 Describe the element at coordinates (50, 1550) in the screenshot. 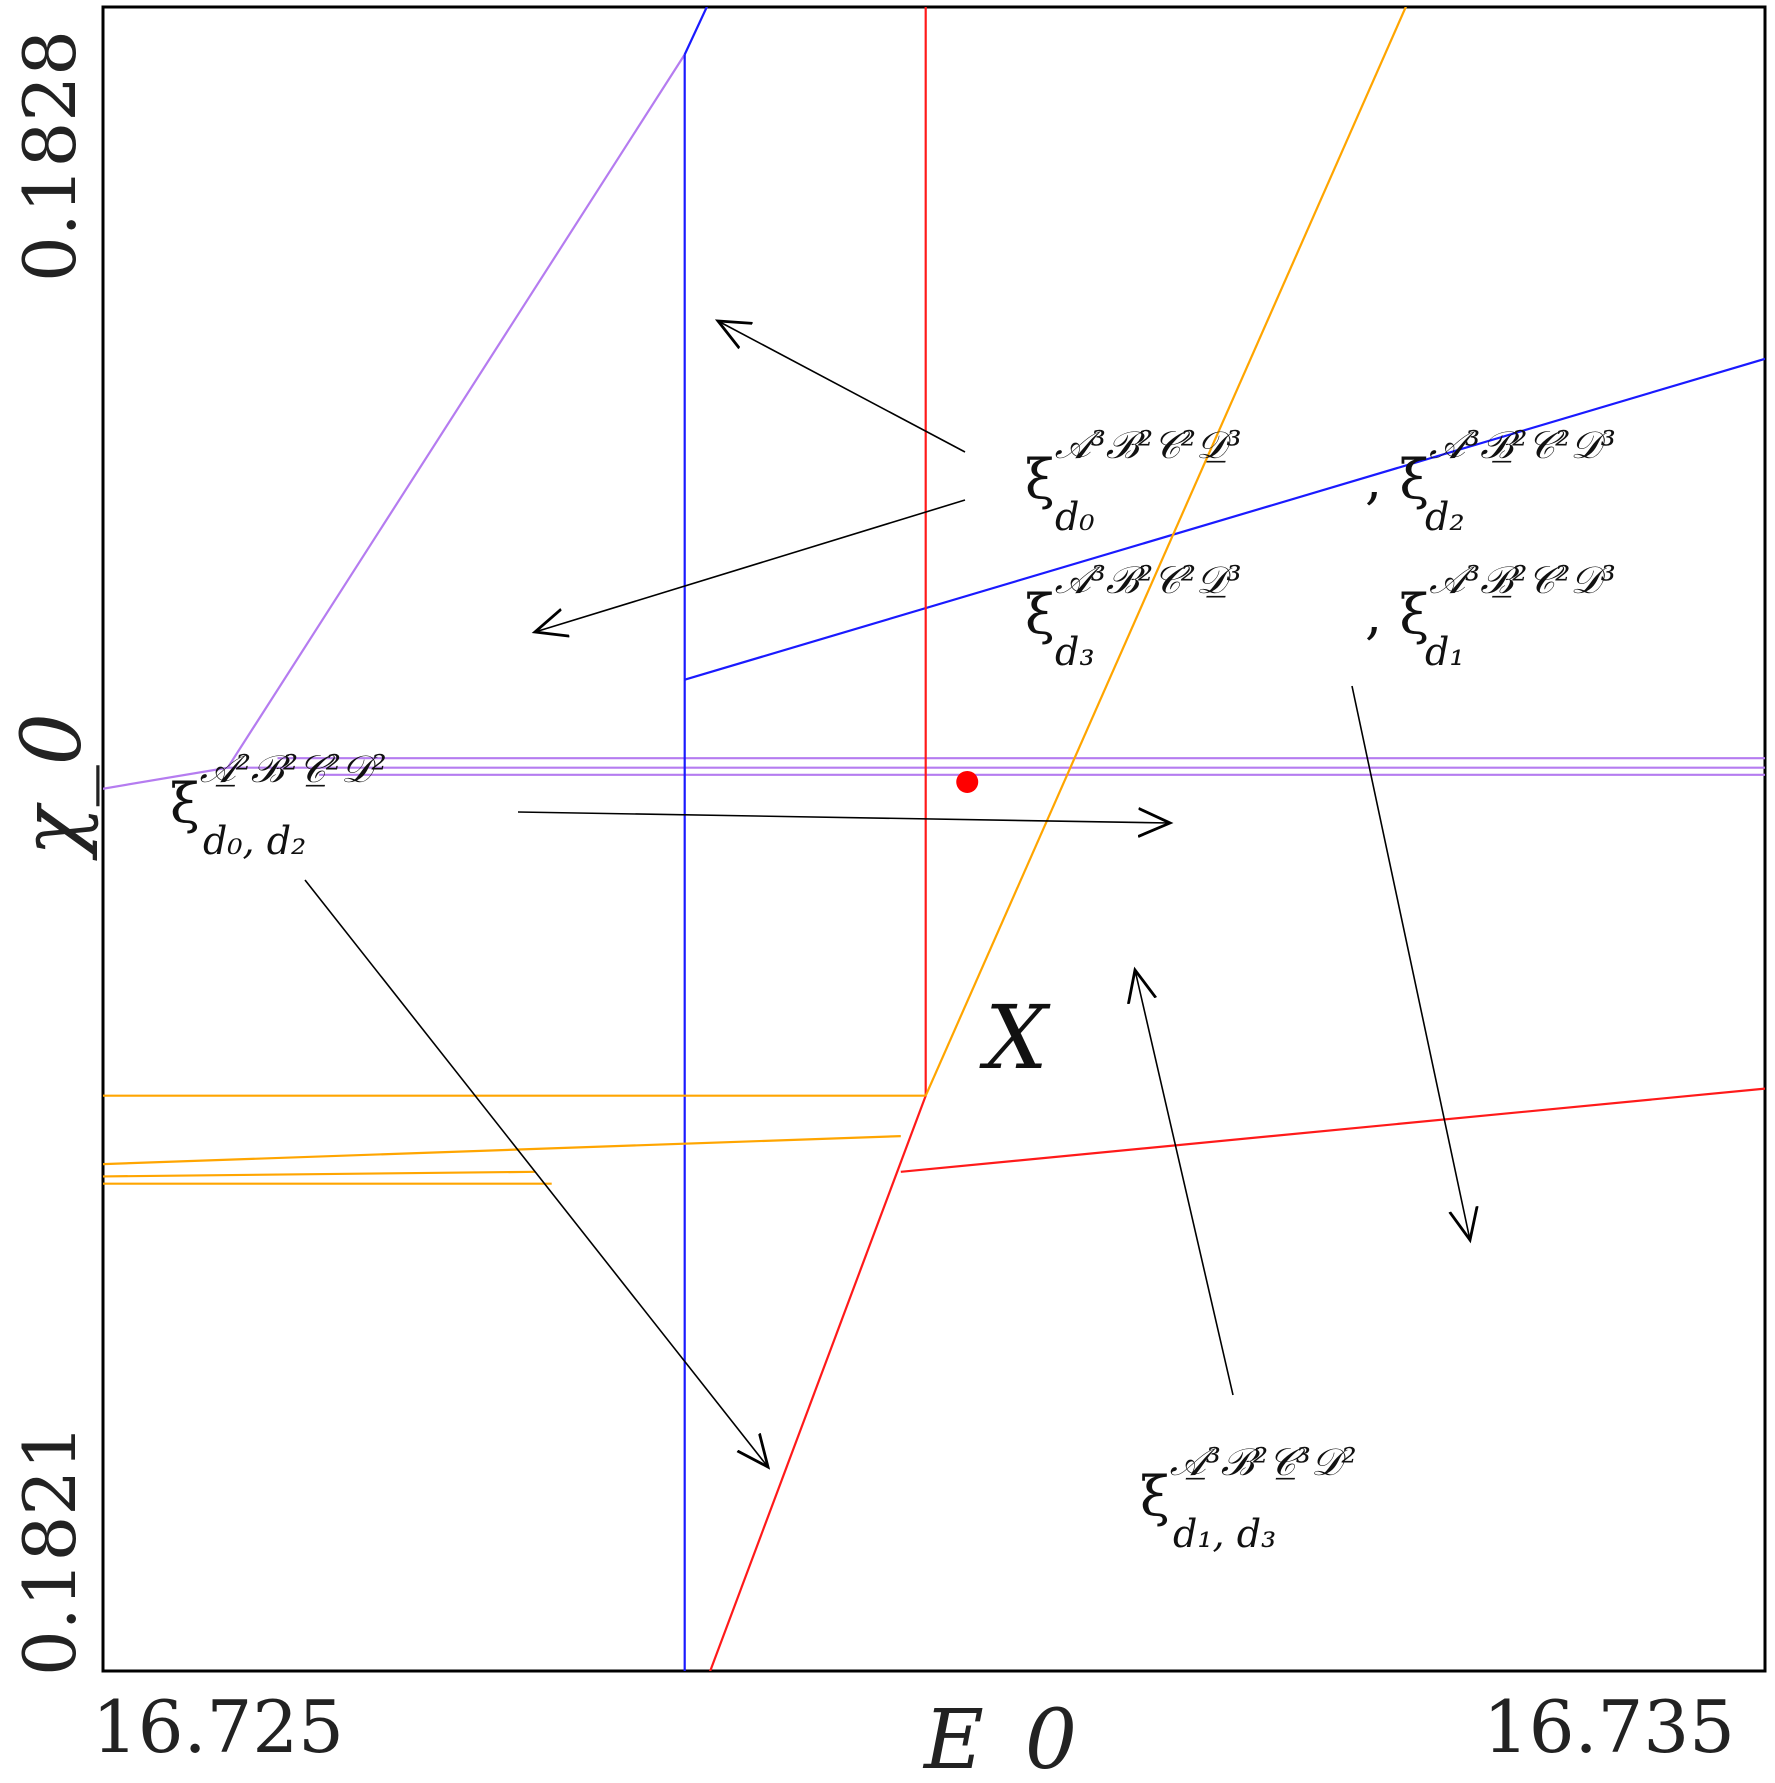

I see `ytick-label-min: 0.1821` at that location.